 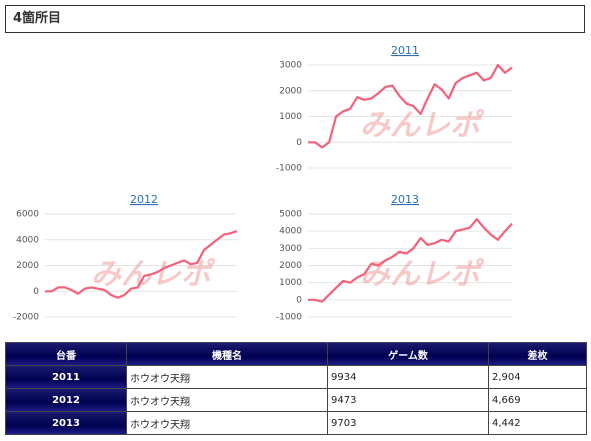 What do you see at coordinates (537, 423) in the screenshot?
I see `table-cell: 4,442` at bounding box center [537, 423].